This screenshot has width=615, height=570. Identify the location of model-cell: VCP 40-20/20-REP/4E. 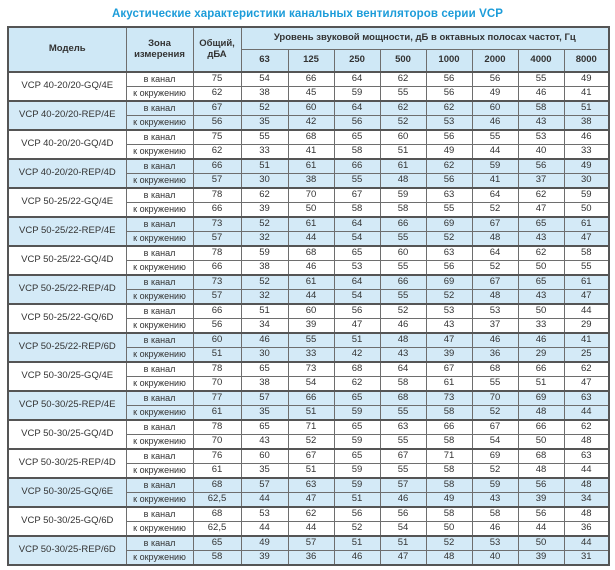
(67, 115).